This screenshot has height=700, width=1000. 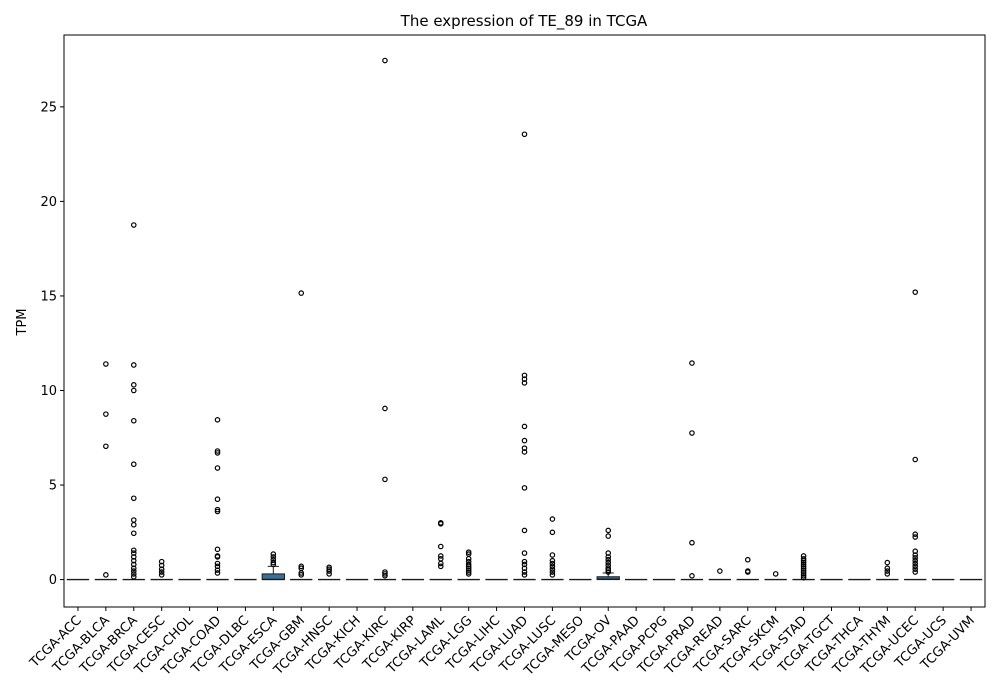 What do you see at coordinates (48, 107) in the screenshot?
I see `y-tick-label: 25` at bounding box center [48, 107].